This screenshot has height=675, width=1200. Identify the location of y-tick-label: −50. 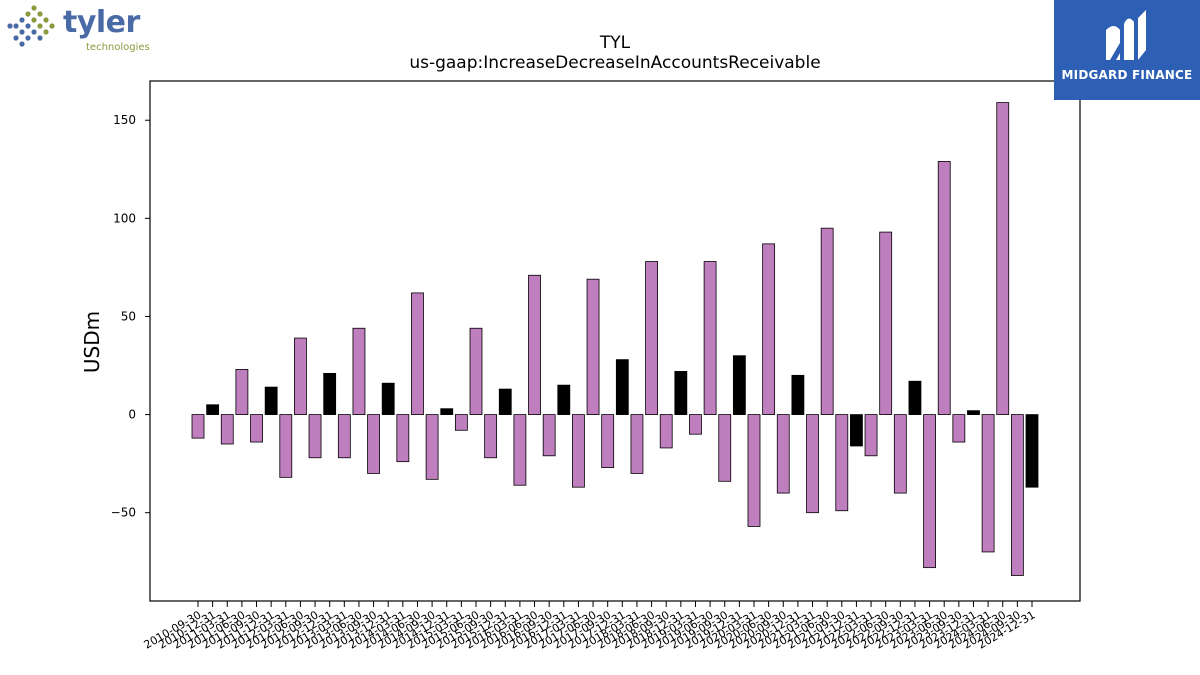
(123, 513).